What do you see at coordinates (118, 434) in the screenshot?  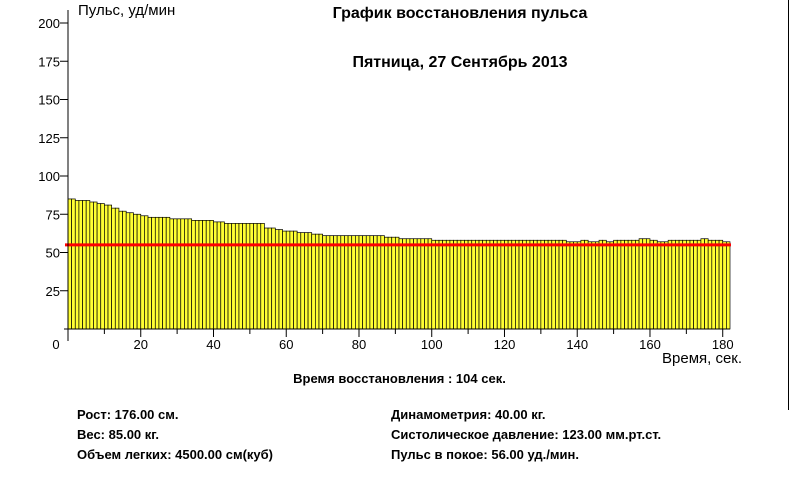 I see `stat-weight: Вес: 85.00 кг.` at bounding box center [118, 434].